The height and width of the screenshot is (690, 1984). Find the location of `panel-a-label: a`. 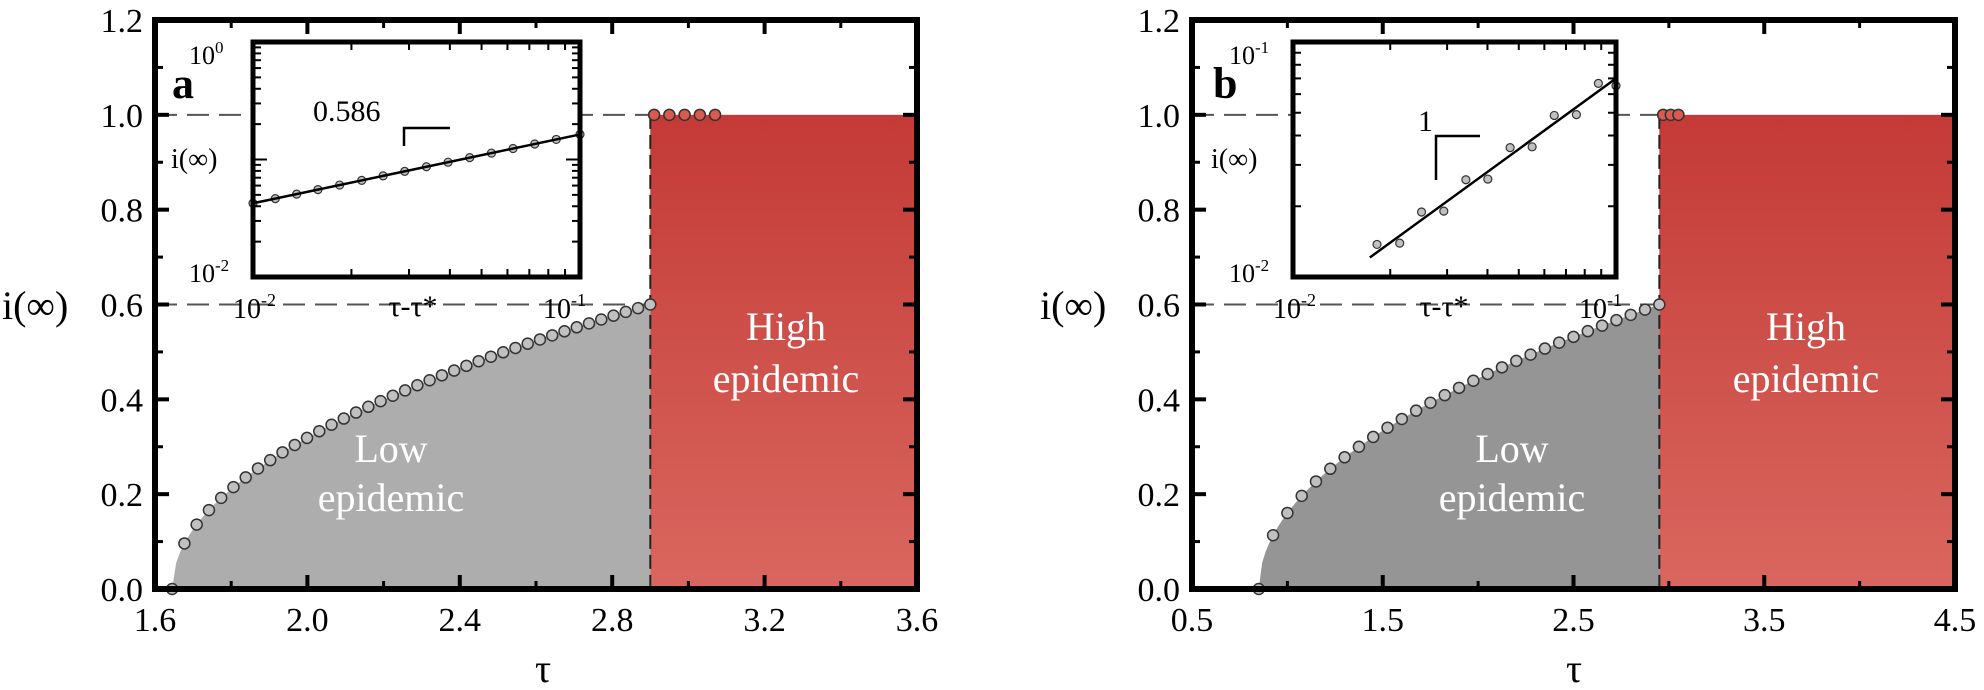

panel-a-label: a is located at coordinates (183, 83).